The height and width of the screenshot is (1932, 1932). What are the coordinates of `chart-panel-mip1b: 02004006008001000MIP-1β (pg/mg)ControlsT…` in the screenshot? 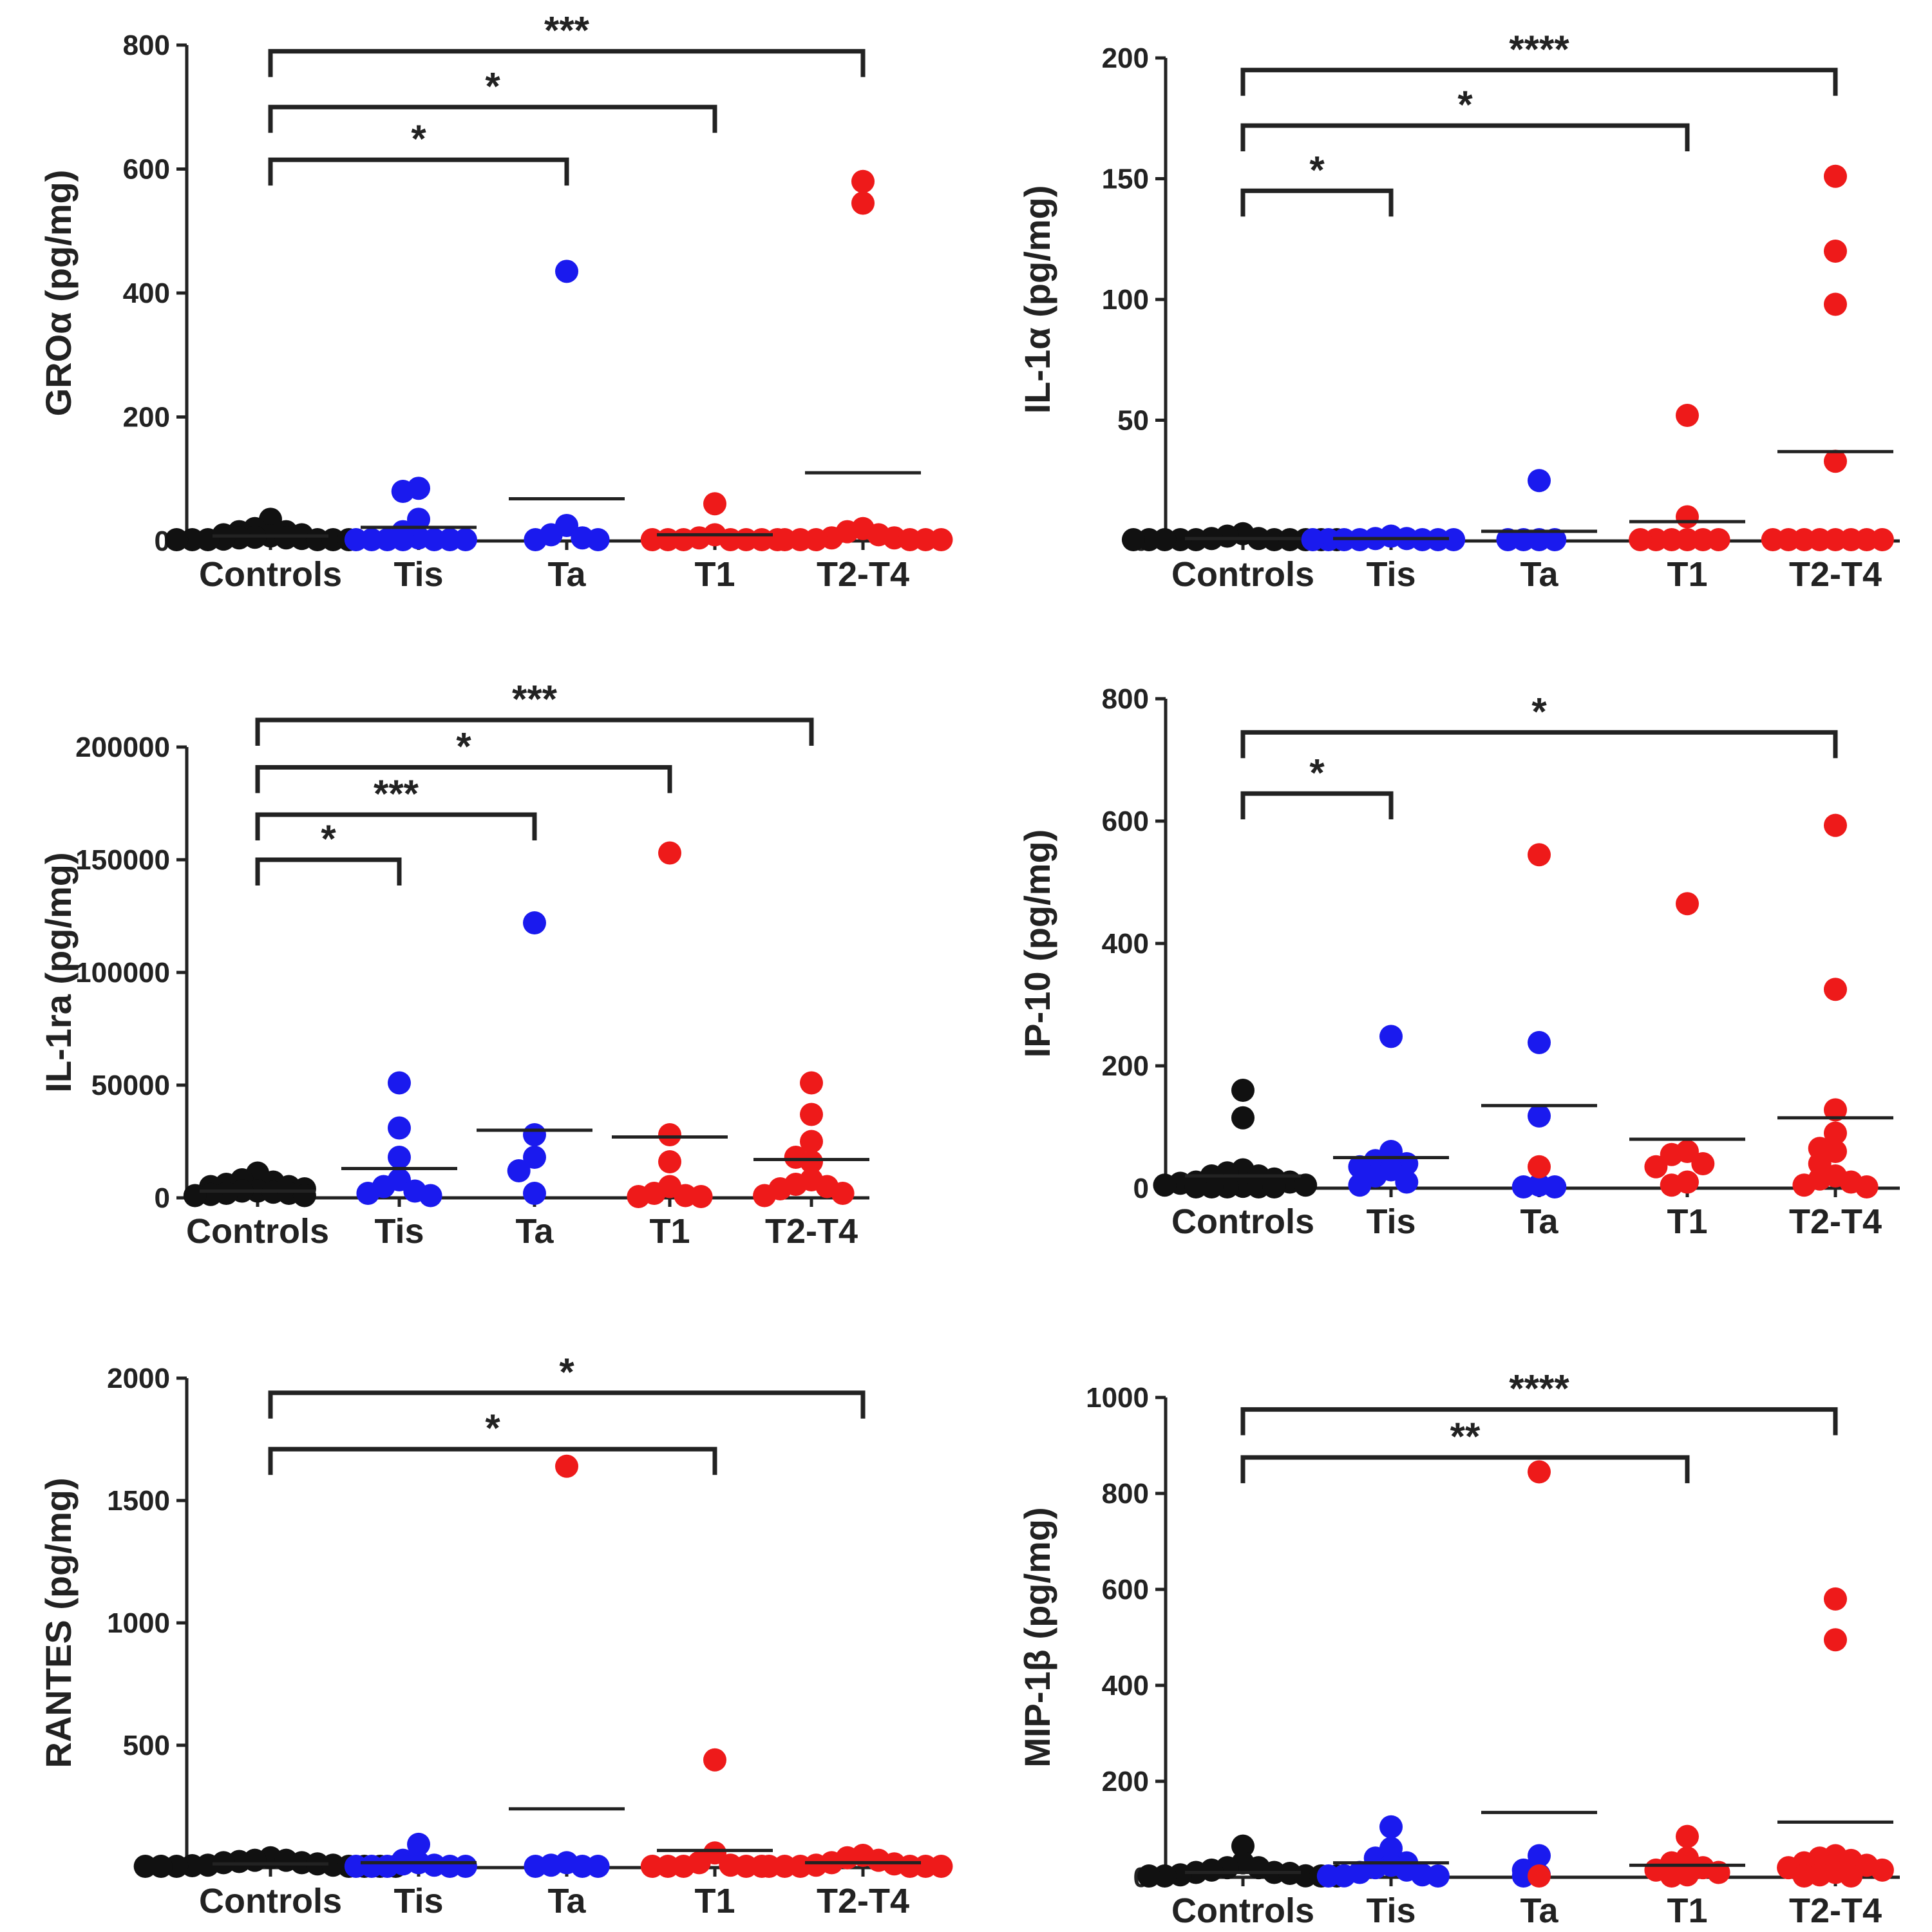 It's located at (1459, 1649).